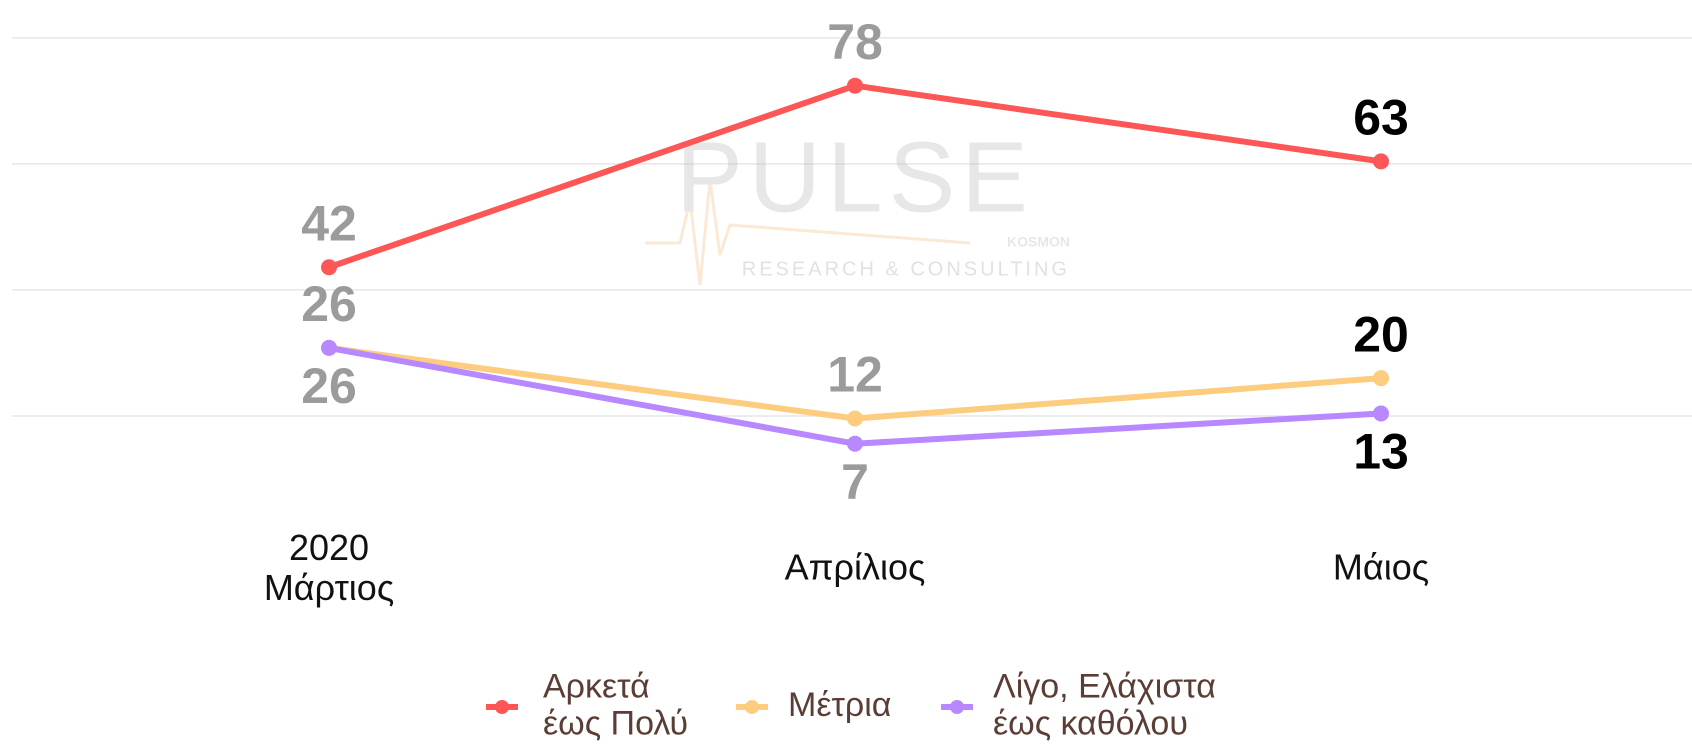 This screenshot has width=1692, height=745. I want to click on watermark-pulse, so click(808, 232).